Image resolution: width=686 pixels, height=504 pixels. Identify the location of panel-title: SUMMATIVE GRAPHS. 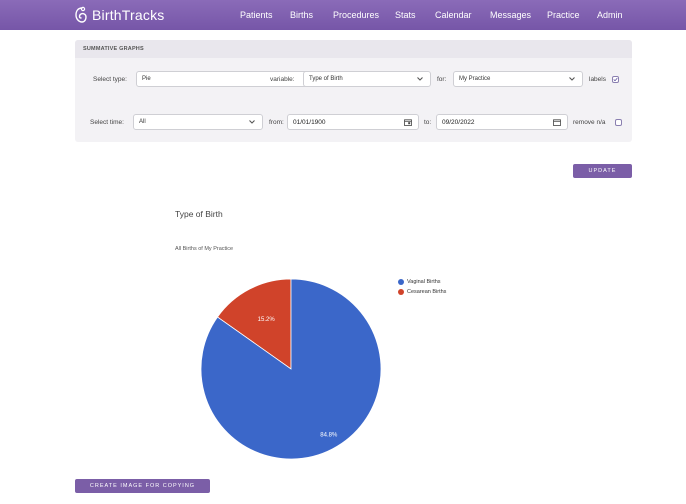
(113, 49).